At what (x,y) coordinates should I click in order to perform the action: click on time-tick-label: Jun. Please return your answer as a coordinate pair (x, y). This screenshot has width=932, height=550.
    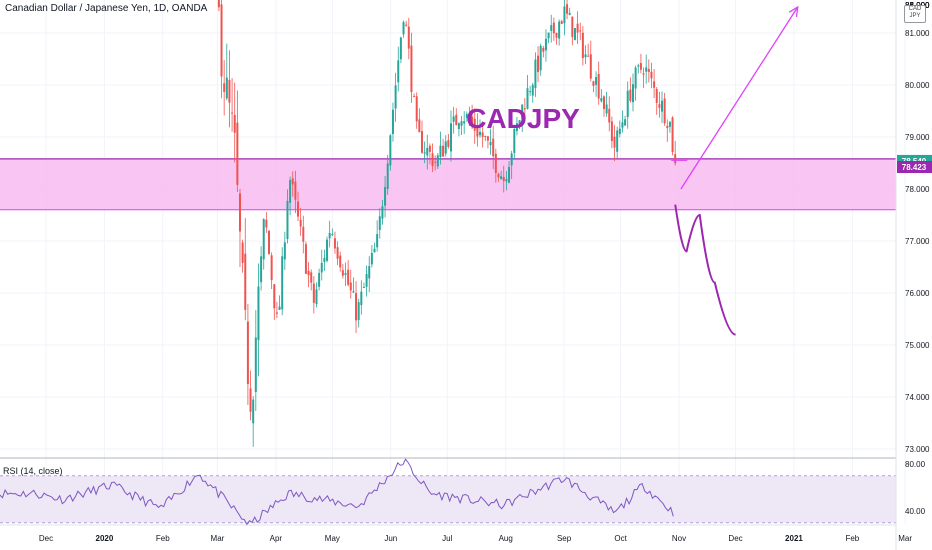
    Looking at the image, I should click on (390, 538).